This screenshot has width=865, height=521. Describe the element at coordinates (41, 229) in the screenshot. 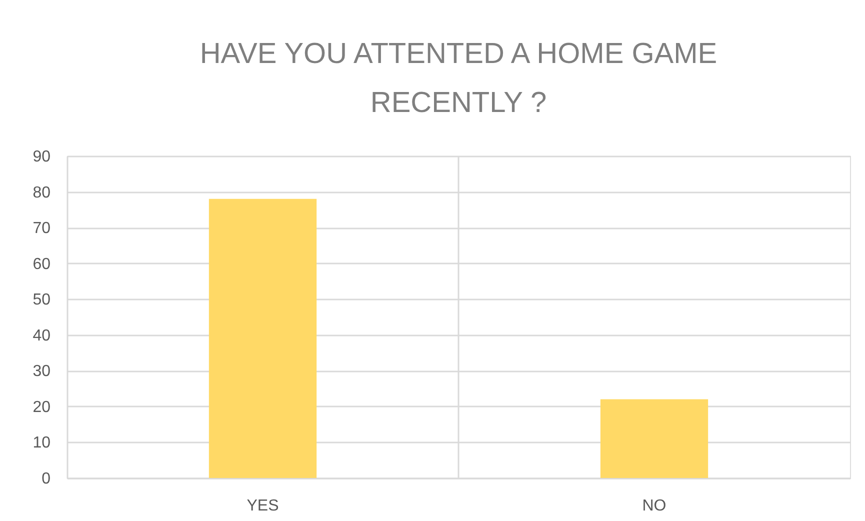

I see `y-tick-label: 70` at that location.